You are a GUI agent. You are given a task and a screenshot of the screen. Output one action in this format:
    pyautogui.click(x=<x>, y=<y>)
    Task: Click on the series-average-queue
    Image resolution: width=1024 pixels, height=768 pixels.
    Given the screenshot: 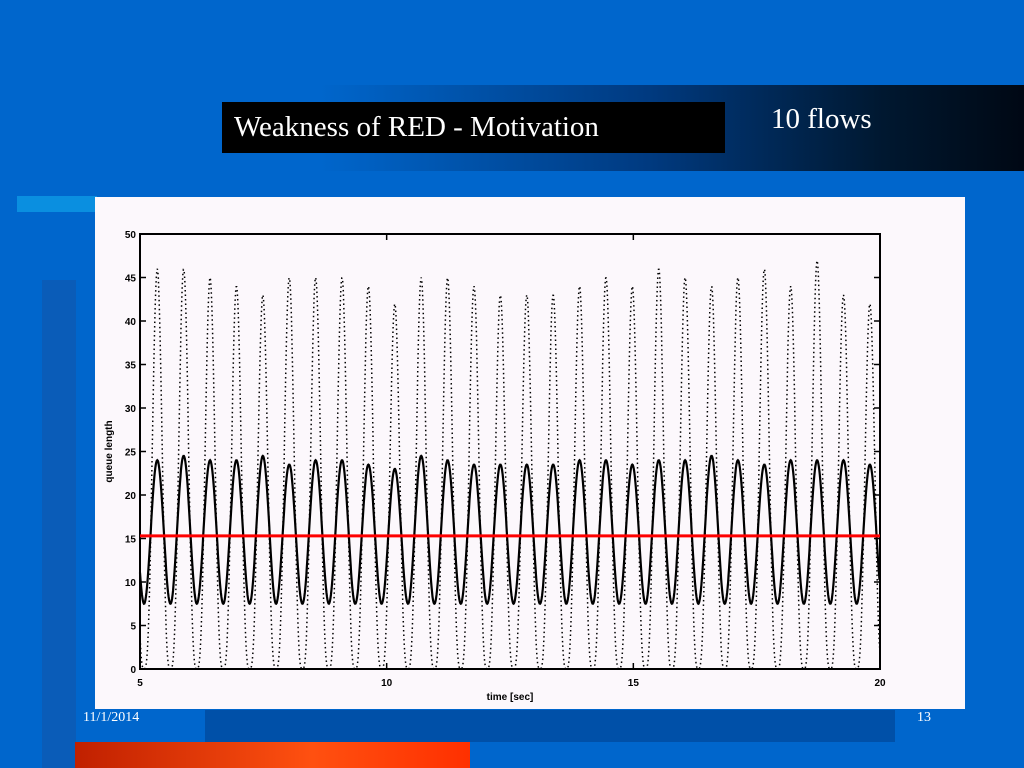 What is the action you would take?
    pyautogui.click(x=509, y=530)
    